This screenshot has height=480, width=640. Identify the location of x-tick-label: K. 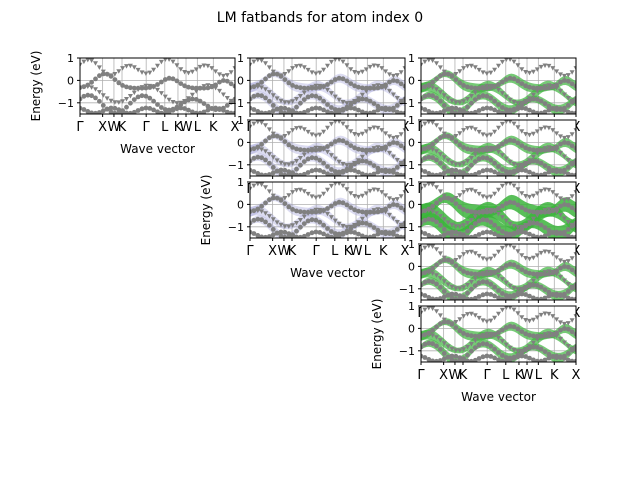
(213, 127).